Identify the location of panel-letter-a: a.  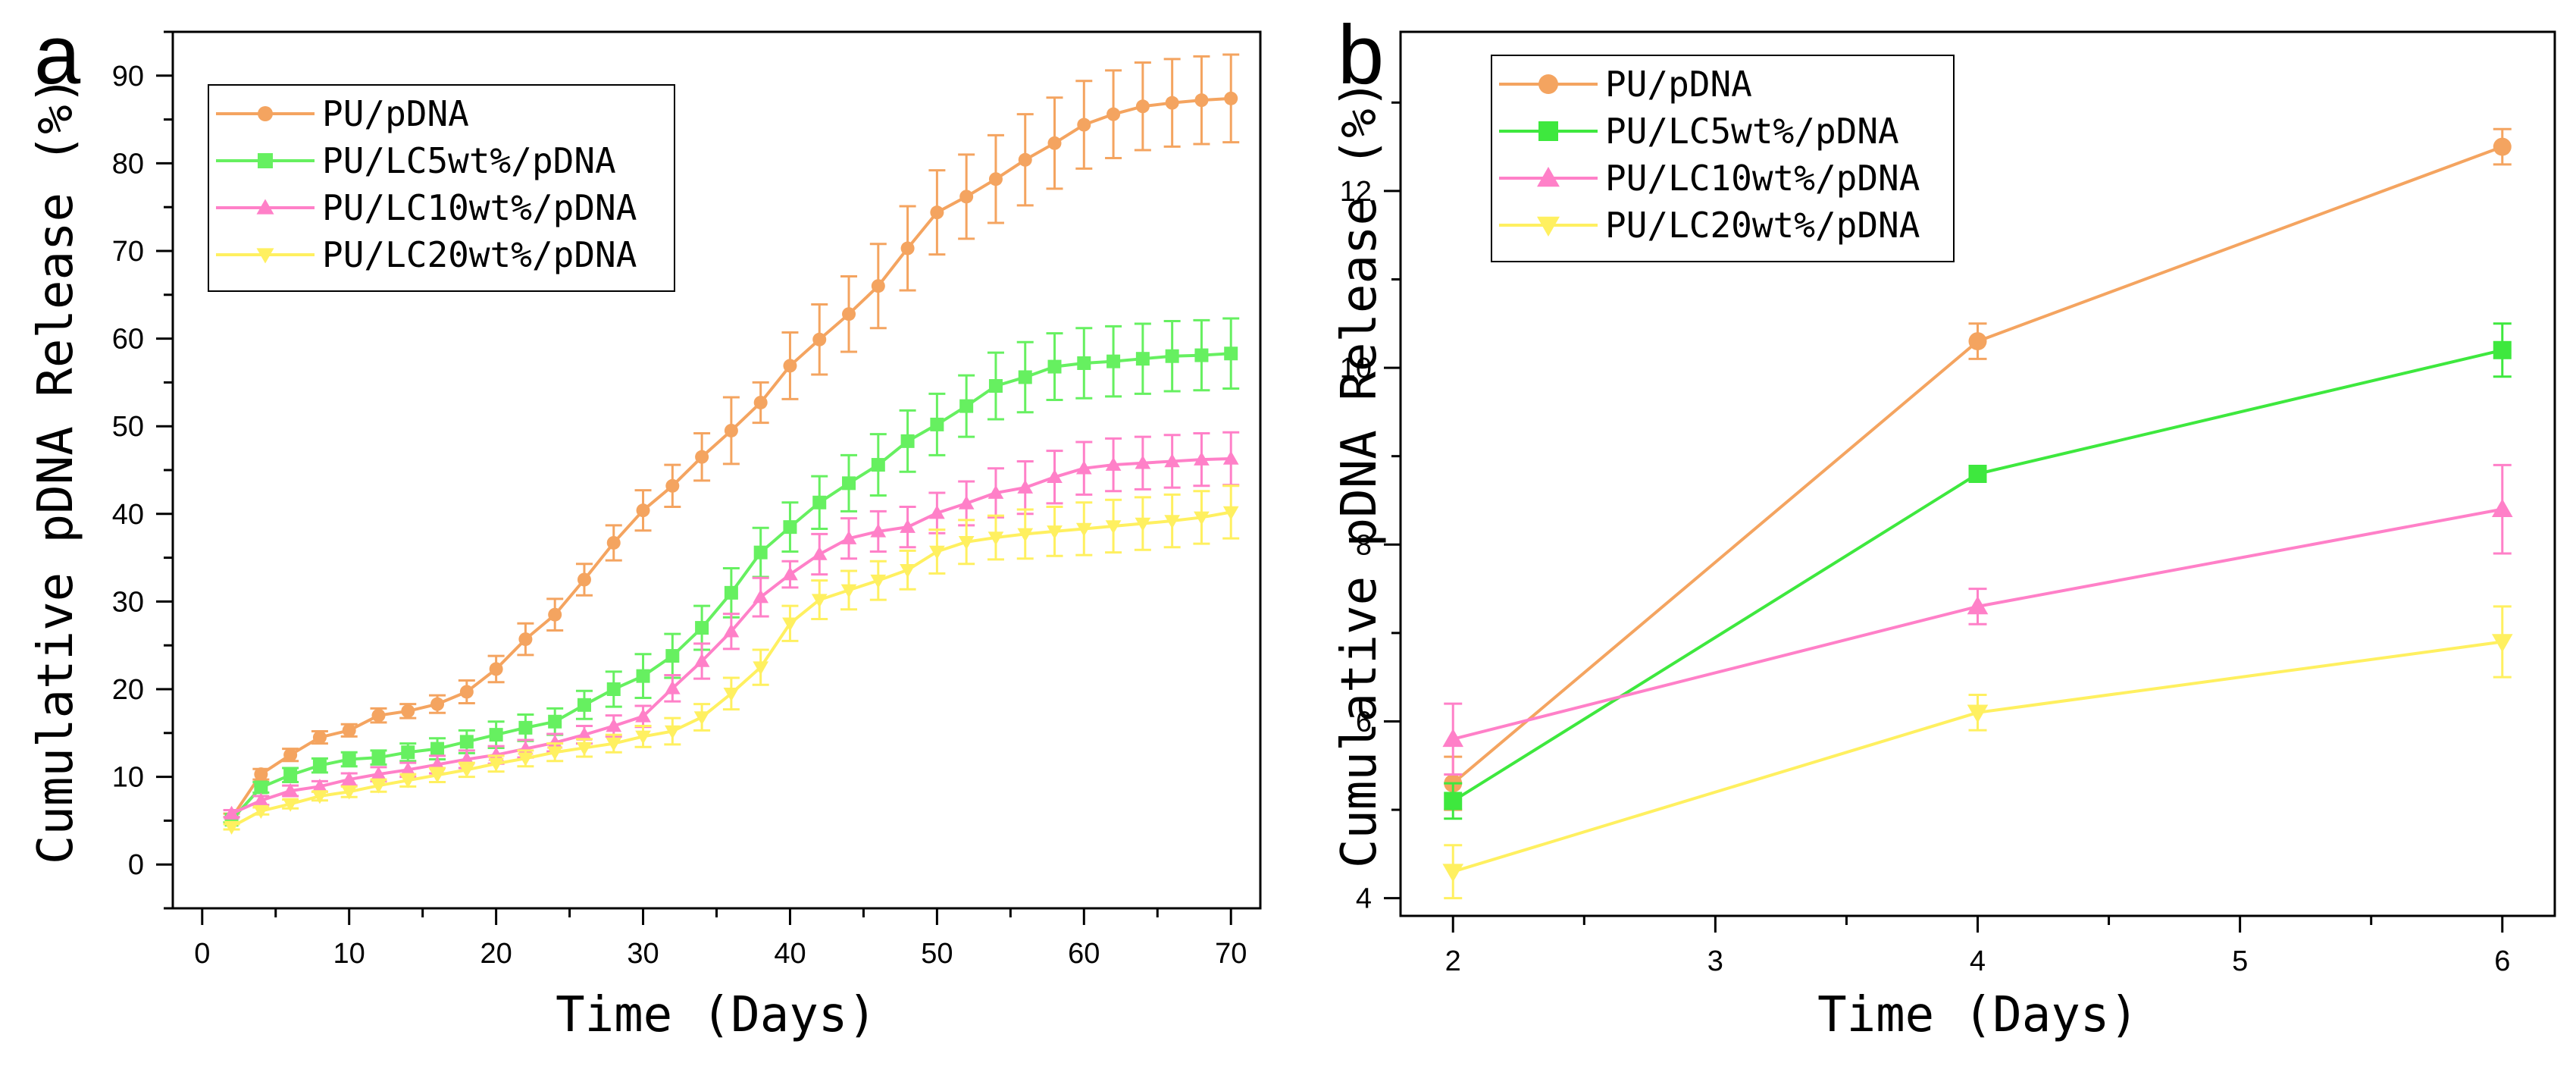
(58, 55).